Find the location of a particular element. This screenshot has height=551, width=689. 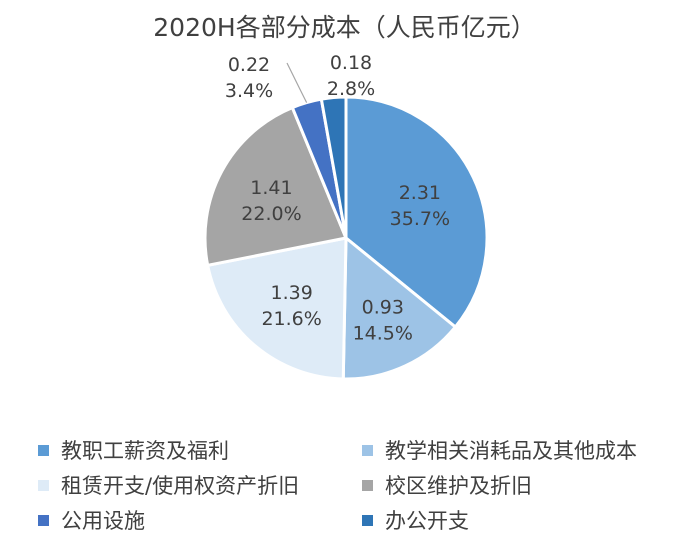

slice-percent-label-6: 2.8% is located at coordinates (351, 89).